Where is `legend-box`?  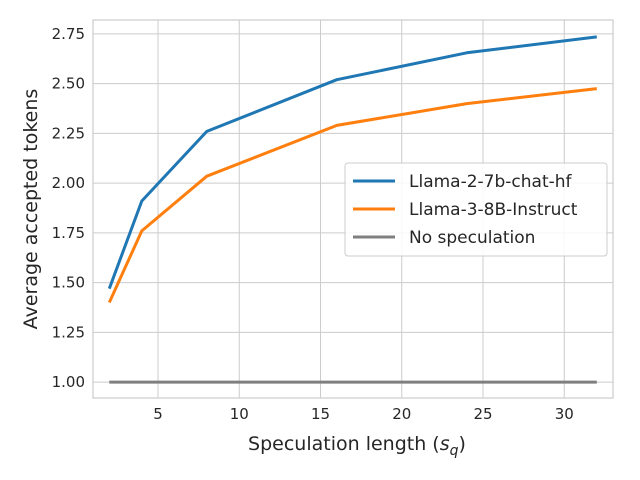 legend-box is located at coordinates (476, 209).